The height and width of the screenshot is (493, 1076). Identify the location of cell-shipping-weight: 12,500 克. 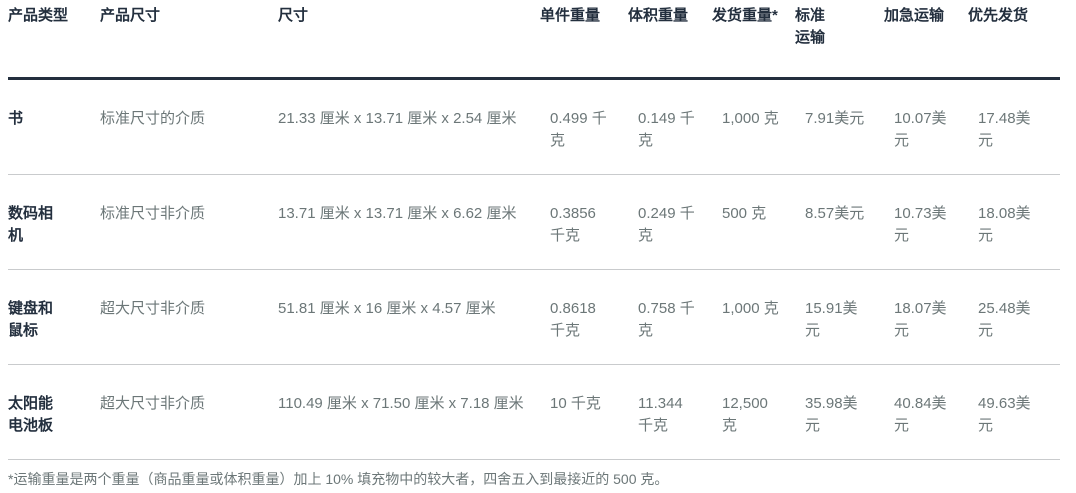
(745, 414).